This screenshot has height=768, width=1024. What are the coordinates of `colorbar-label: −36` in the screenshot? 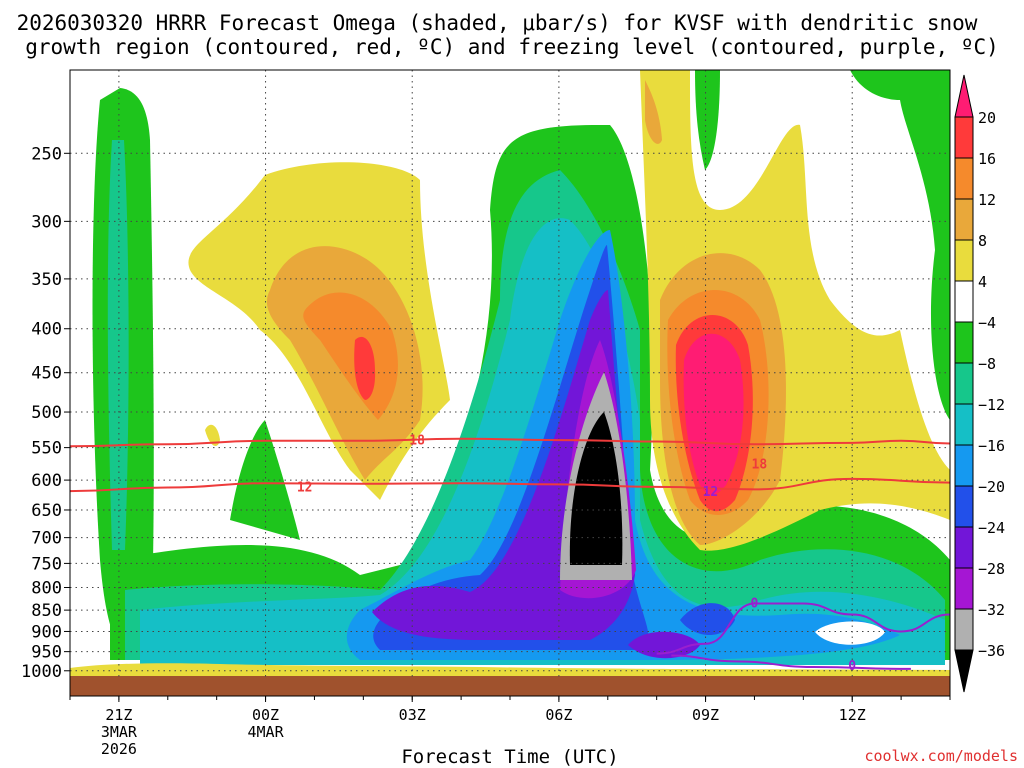 It's located at (991, 651).